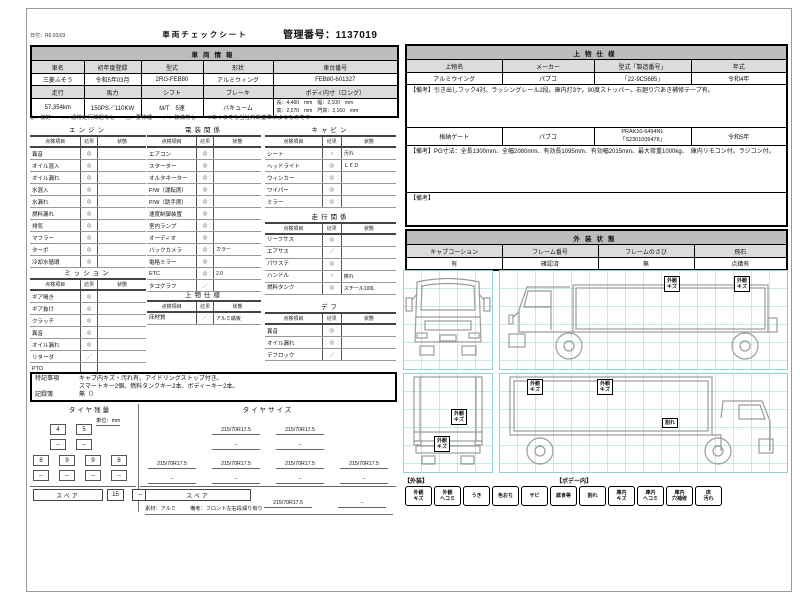 The height and width of the screenshot is (600, 800). Describe the element at coordinates (55, 344) in the screenshot. I see `check-item: オイル漏れ` at that location.